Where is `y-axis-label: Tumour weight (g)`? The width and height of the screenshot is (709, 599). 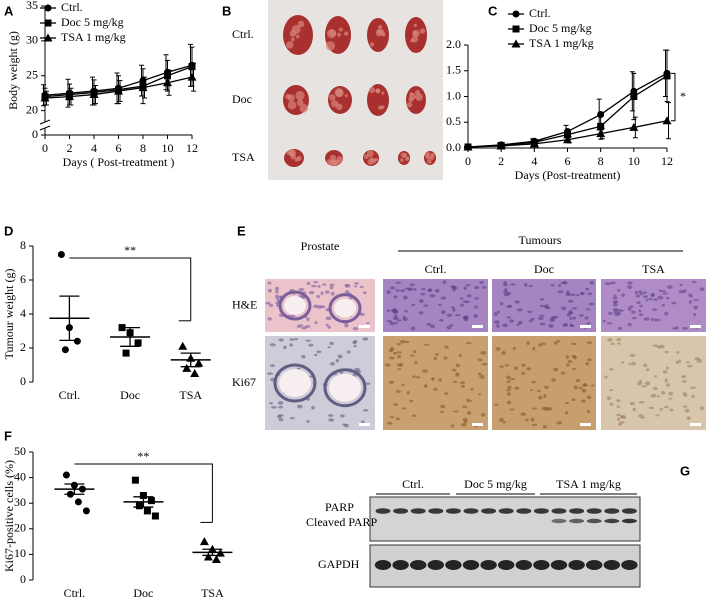
y-axis-label: Tumour weight (g) is located at coordinates (9, 314).